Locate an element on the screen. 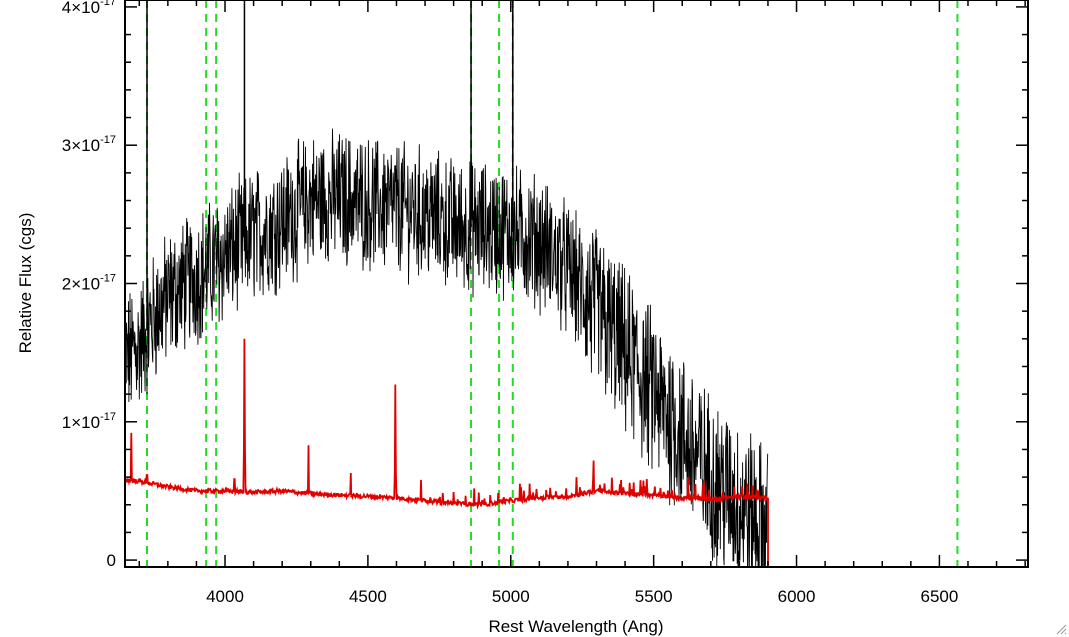  y-tick-label: 2×10⁻¹⁷ is located at coordinates (89, 283).